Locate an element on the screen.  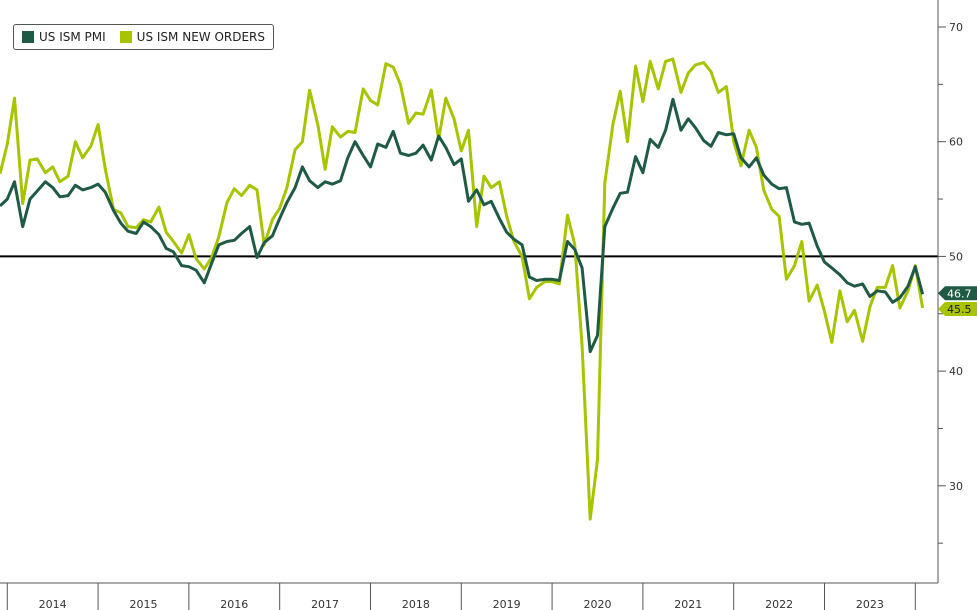
x-tick-label: 2015 is located at coordinates (143, 604).